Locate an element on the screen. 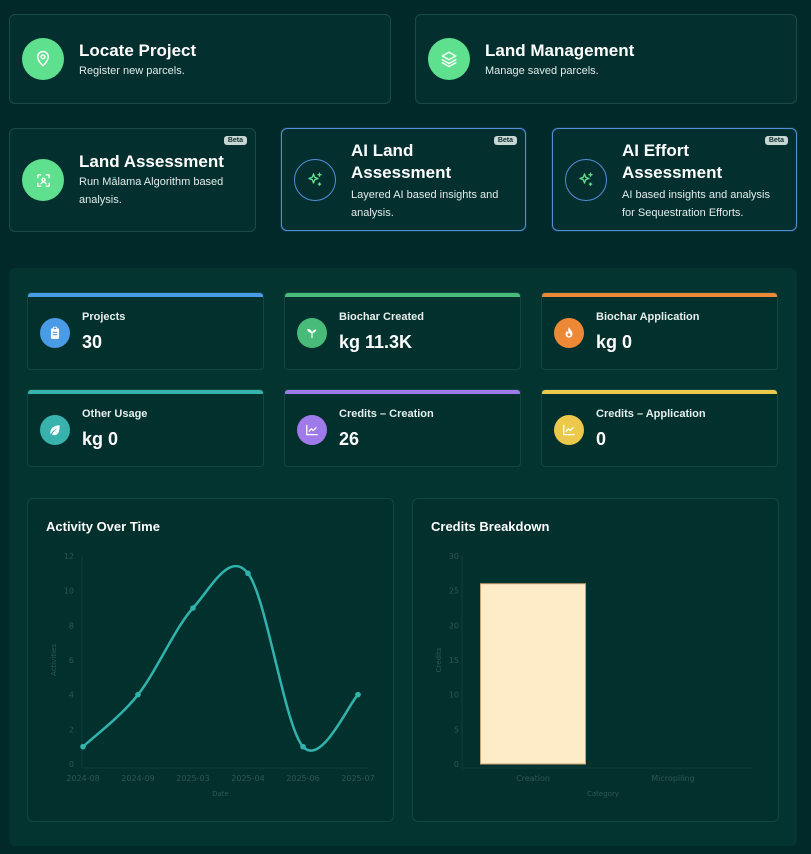  stat-credits-creation: Credits – Creation 26 is located at coordinates (402, 428).